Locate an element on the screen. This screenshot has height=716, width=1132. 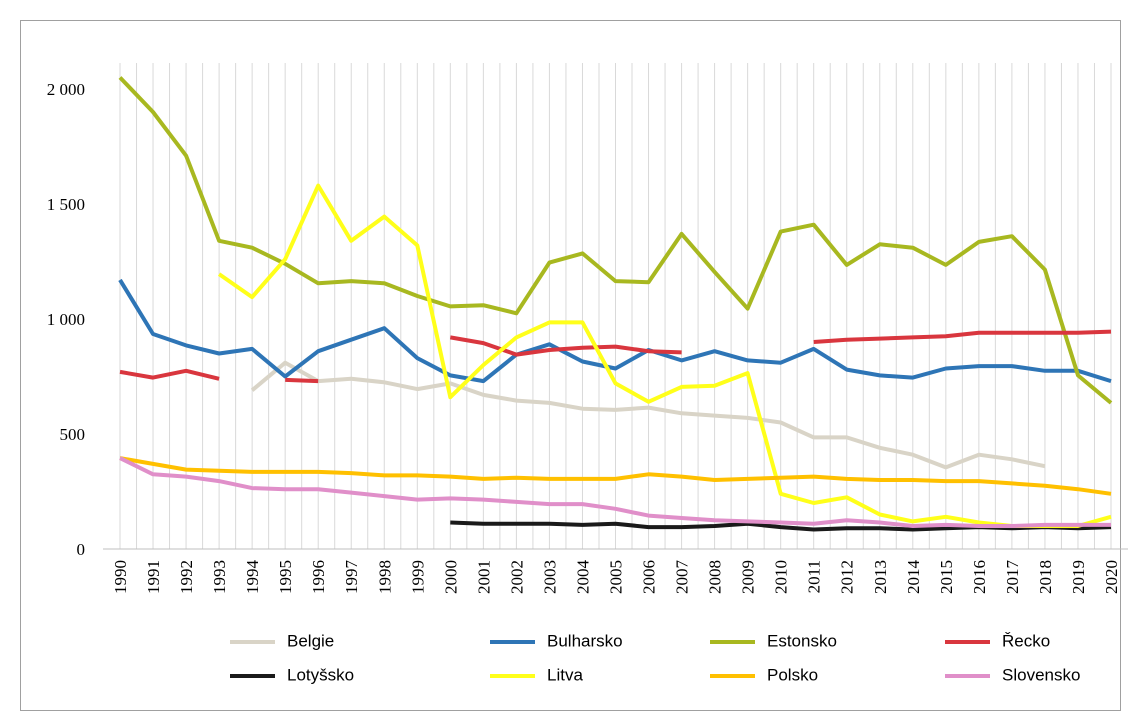
x-tick-label: 2017 is located at coordinates (1012, 577).